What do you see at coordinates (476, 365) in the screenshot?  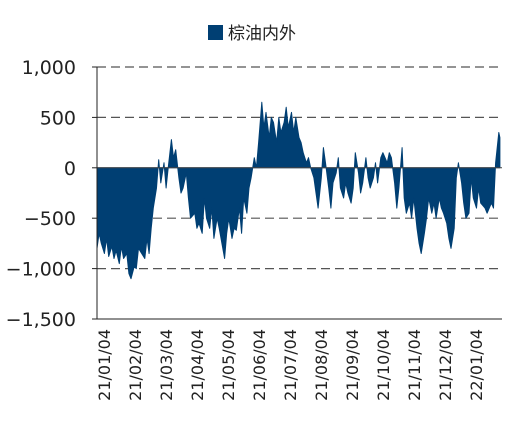 I see `x-tick-label: 22/01/04` at bounding box center [476, 365].